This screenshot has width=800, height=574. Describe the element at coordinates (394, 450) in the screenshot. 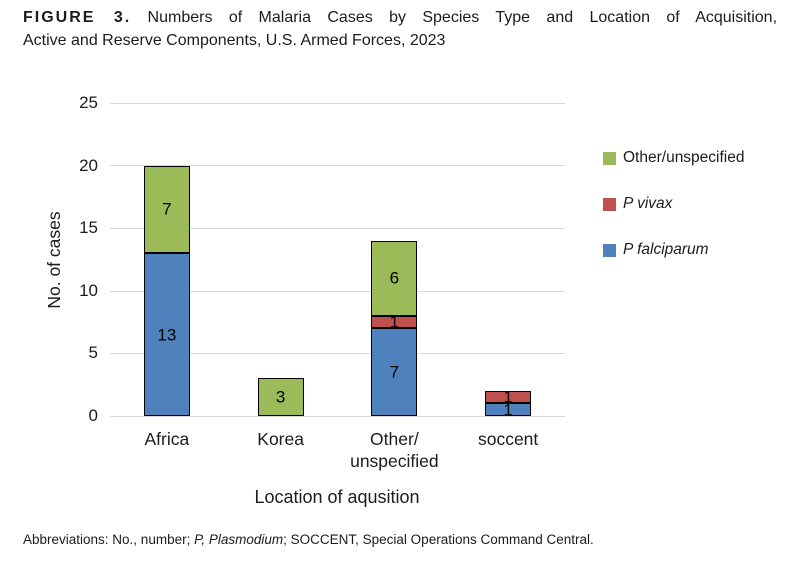

I see `x-category-label-3: Other/ unspecified` at that location.